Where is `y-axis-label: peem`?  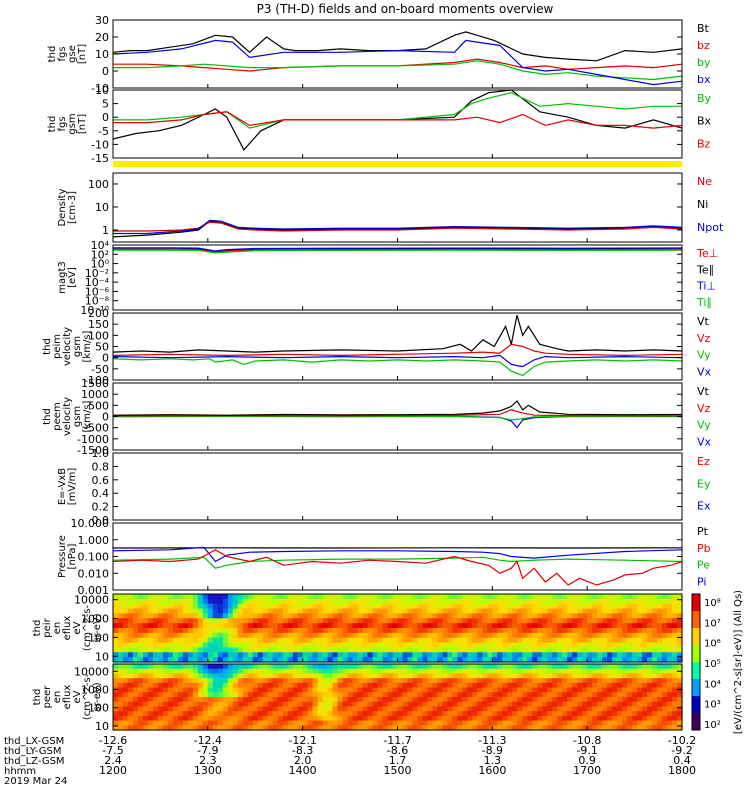
y-axis-label: peem is located at coordinates (57, 416).